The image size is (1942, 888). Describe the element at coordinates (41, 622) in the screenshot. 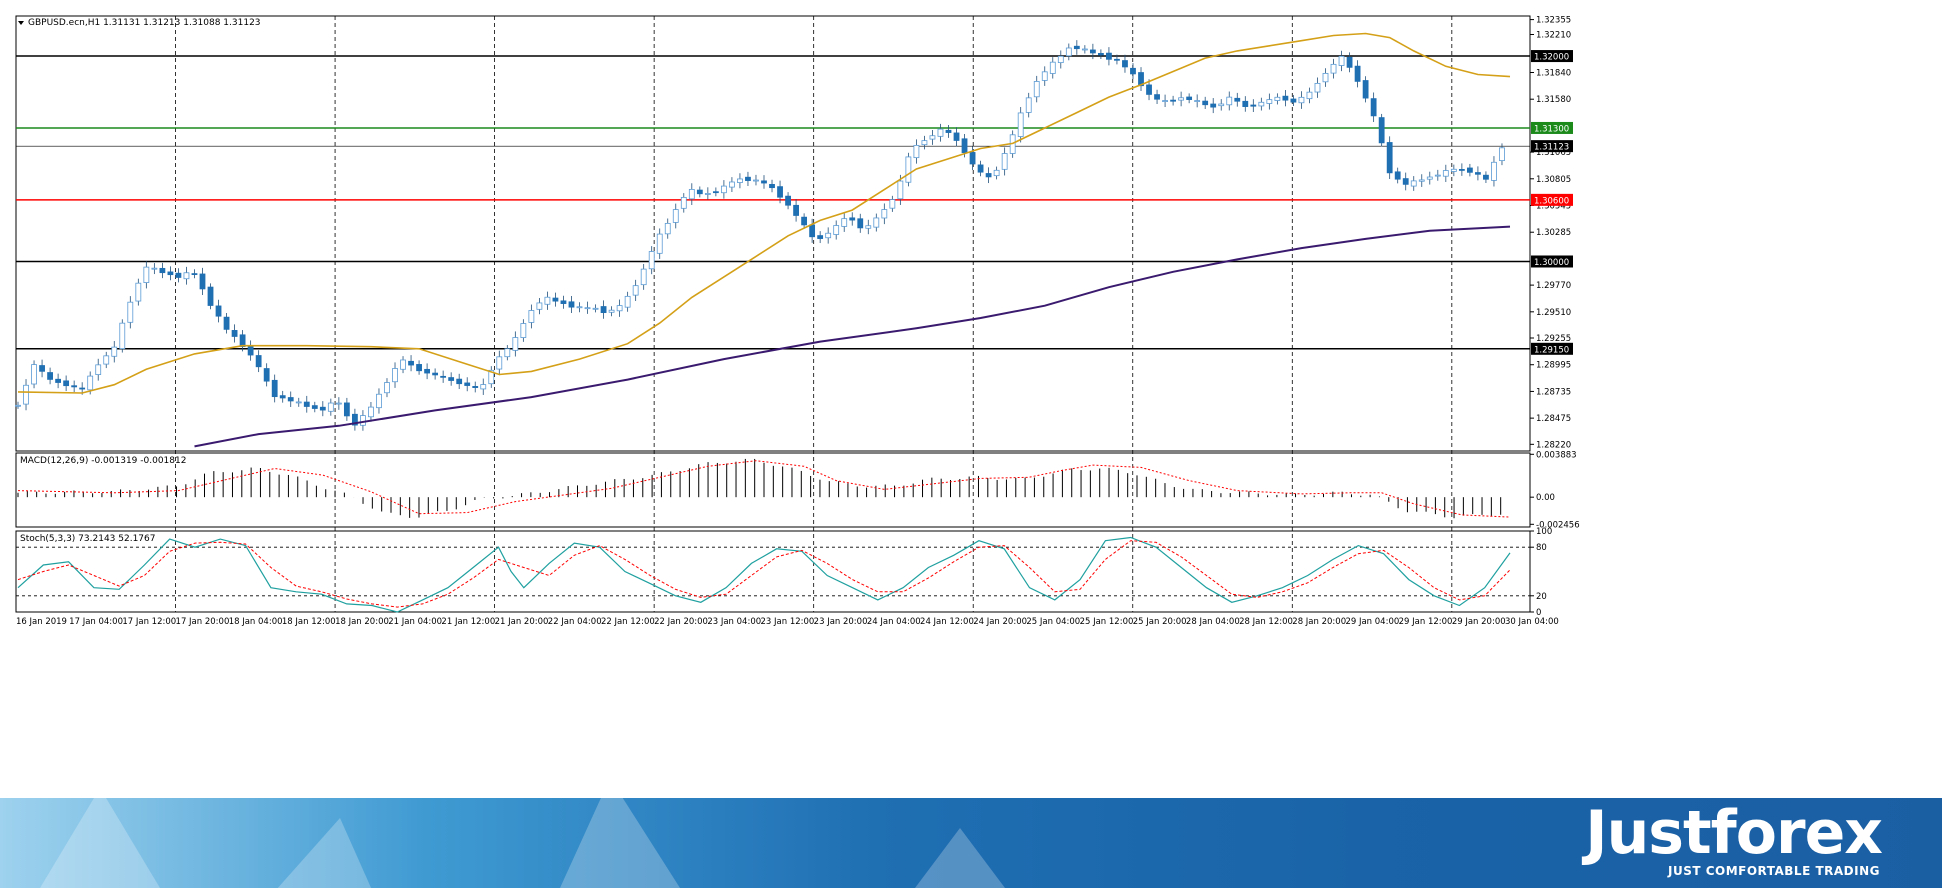

I see `x-tick-label: 16 Jan 2019` at that location.